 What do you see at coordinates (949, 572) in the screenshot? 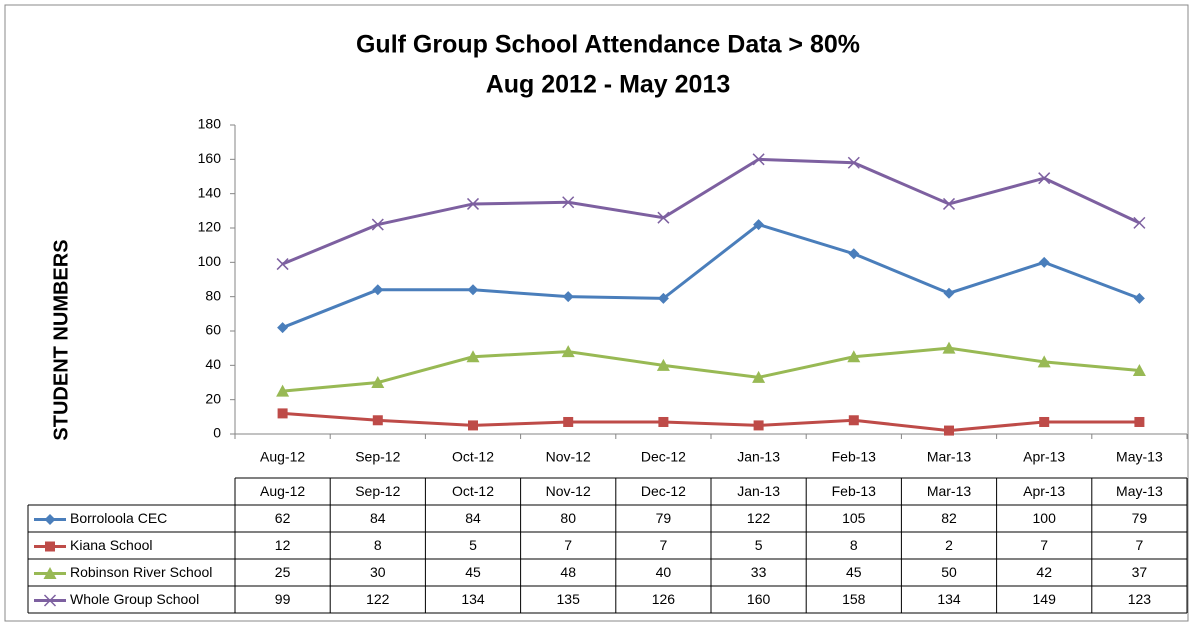
I see `table-cell: 50` at bounding box center [949, 572].